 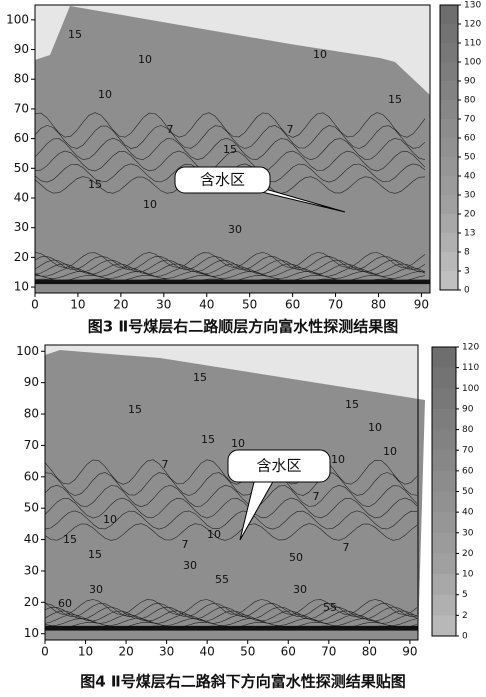 What do you see at coordinates (465, 637) in the screenshot?
I see `colorbar-label: 0` at bounding box center [465, 637].